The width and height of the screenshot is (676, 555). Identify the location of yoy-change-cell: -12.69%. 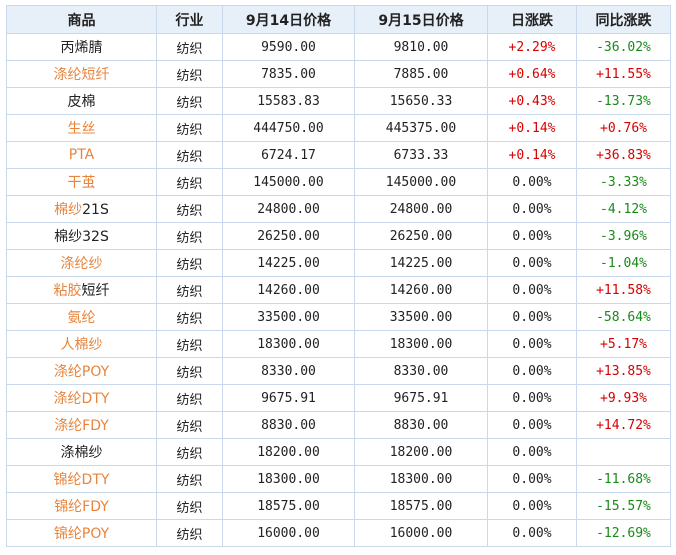
(623, 533).